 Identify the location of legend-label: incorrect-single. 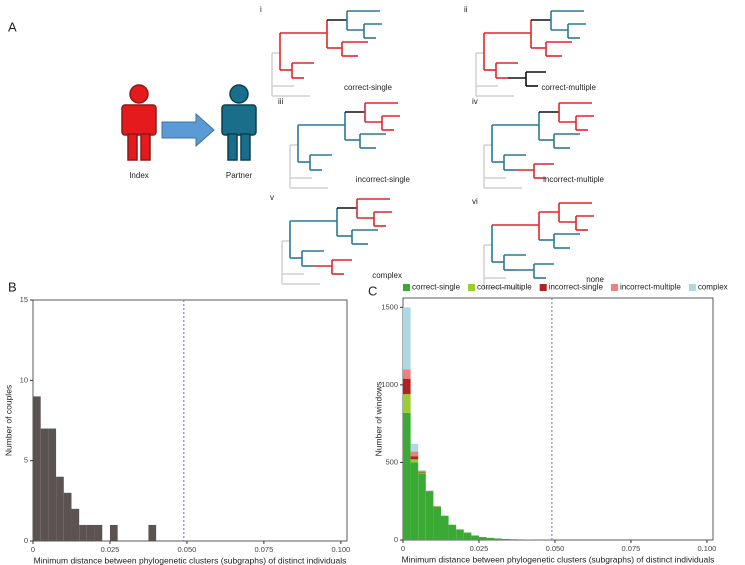
(576, 287).